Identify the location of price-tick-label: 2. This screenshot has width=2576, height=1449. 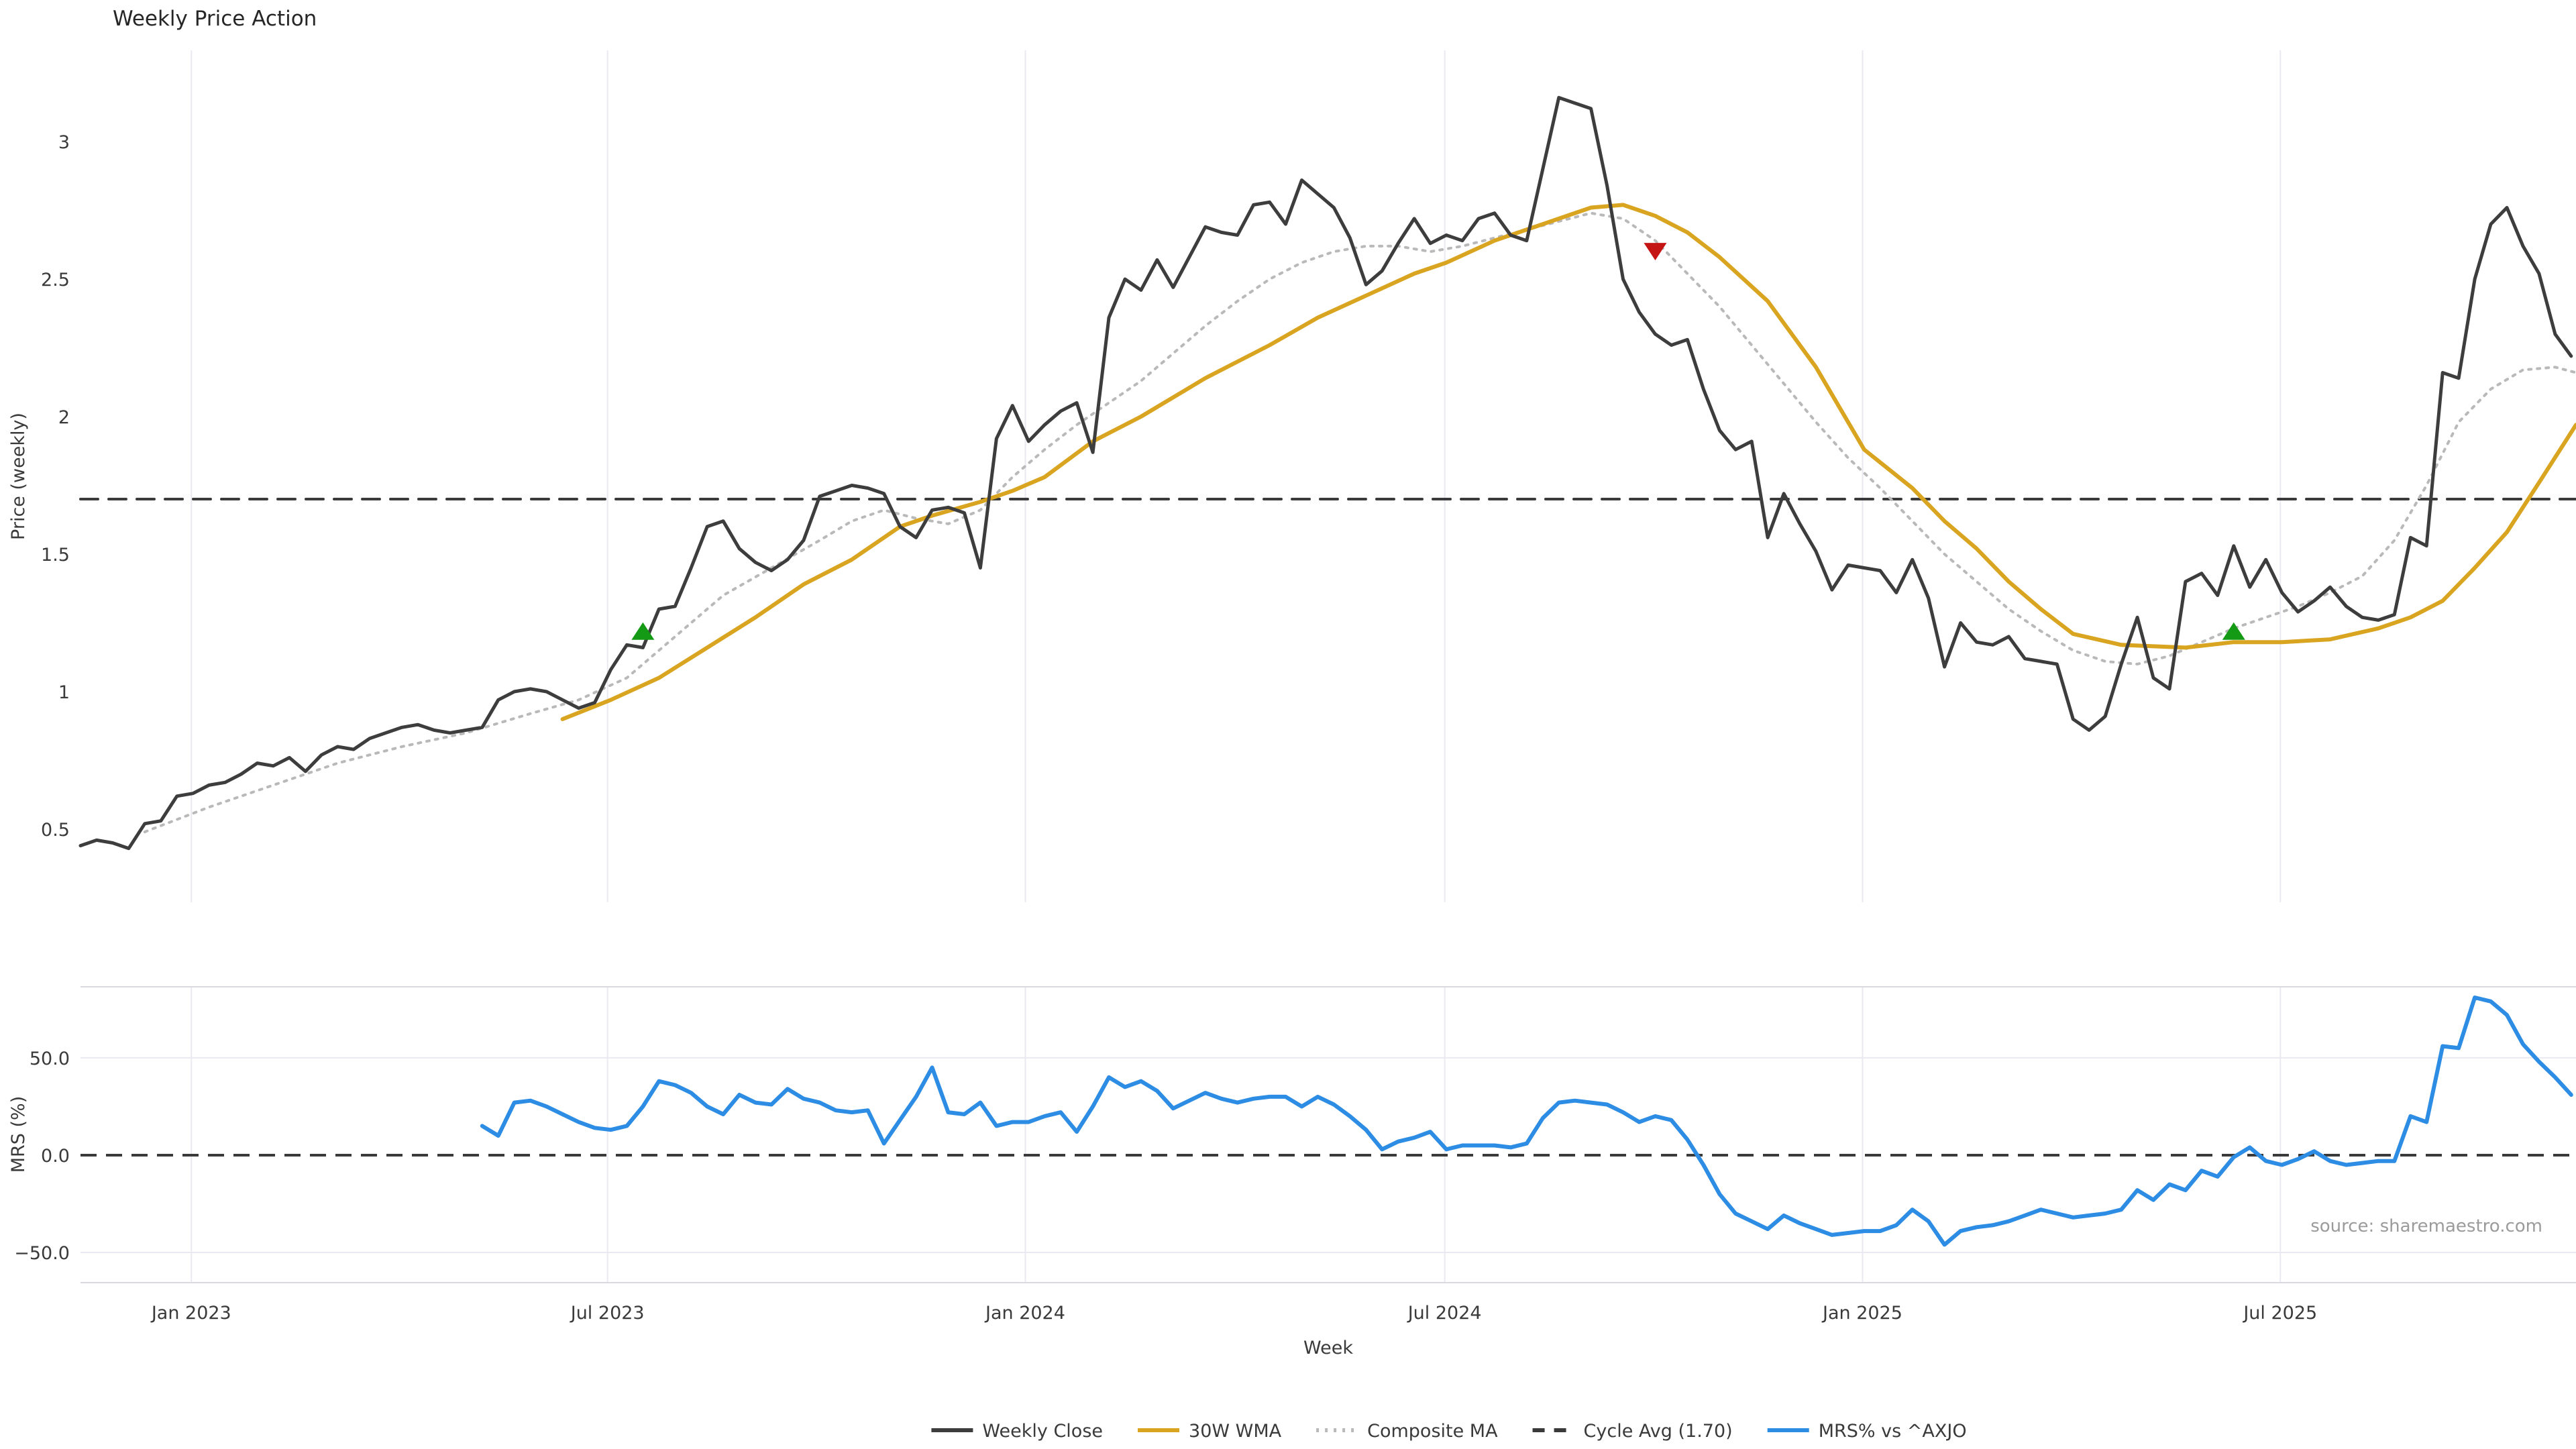
(64, 417).